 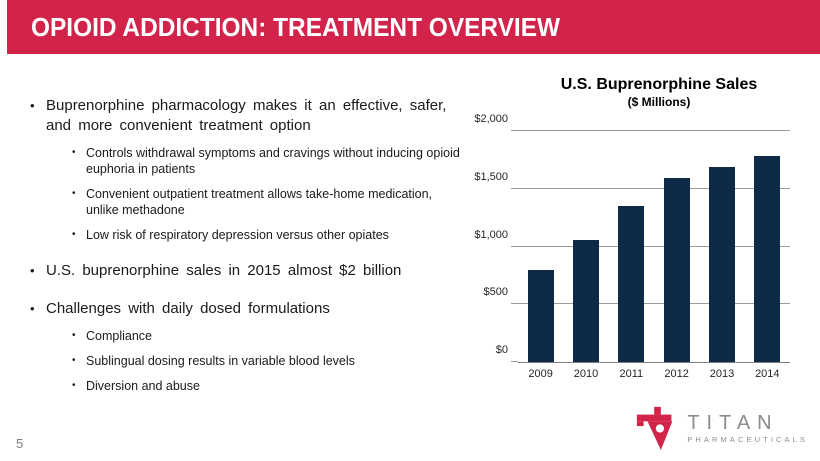 I want to click on logo-company-name: TITAN, so click(x=733, y=423).